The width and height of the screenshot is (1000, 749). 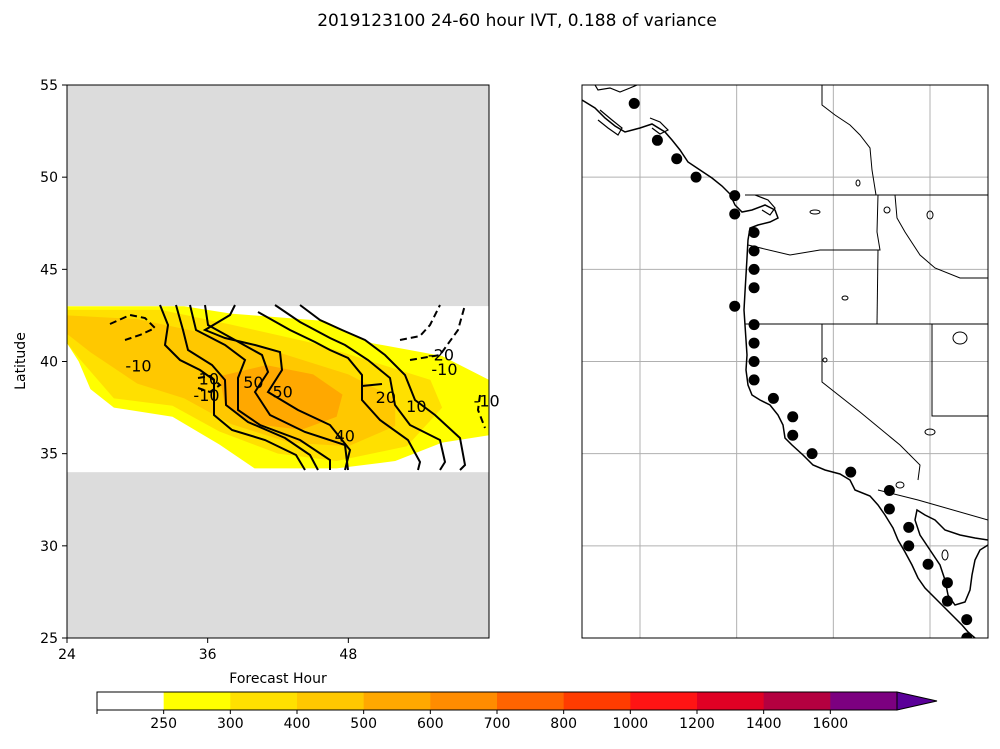 What do you see at coordinates (49, 639) in the screenshot?
I see `y-tick-label: 25` at bounding box center [49, 639].